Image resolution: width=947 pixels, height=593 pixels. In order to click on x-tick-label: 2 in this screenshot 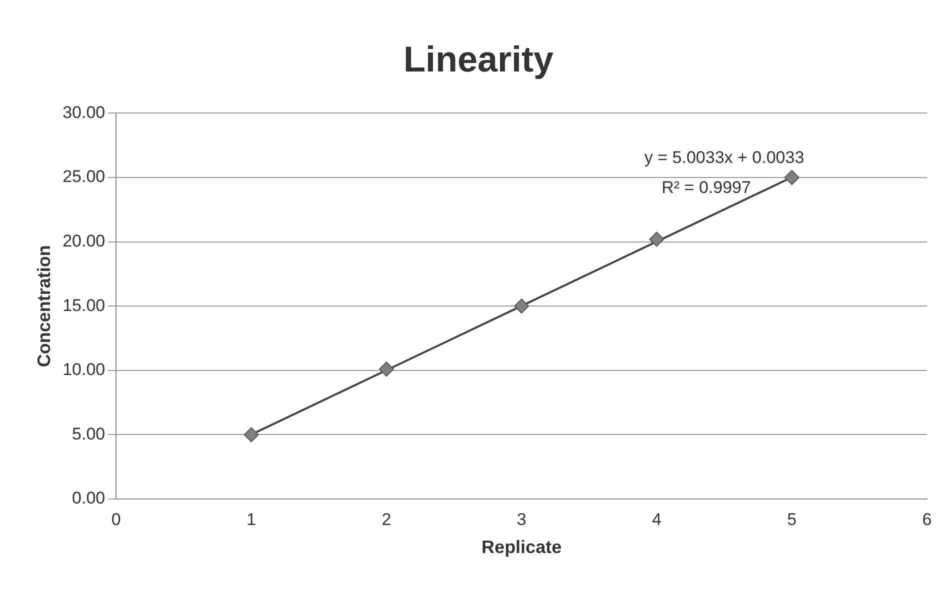, I will do `click(387, 519)`.